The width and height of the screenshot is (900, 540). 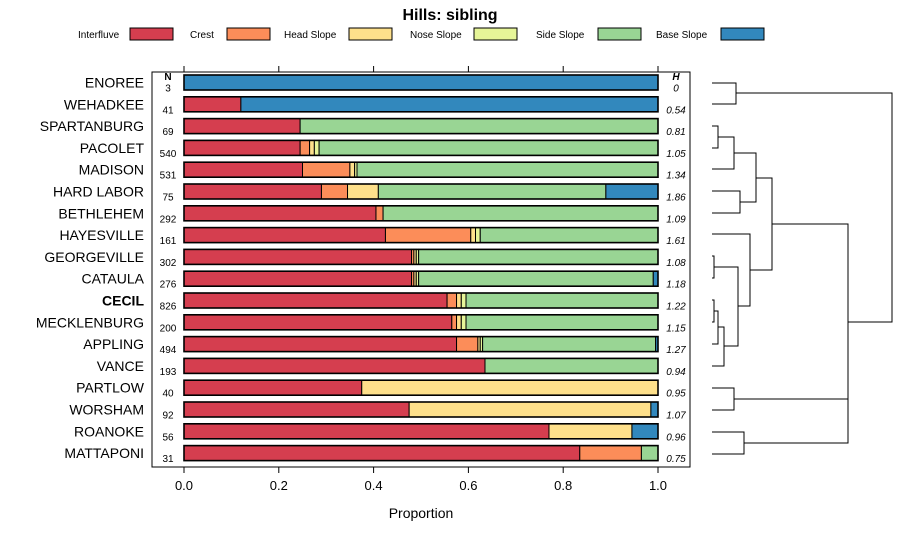 What do you see at coordinates (436, 35) in the screenshot?
I see `legend-label: Nose Slope` at bounding box center [436, 35].